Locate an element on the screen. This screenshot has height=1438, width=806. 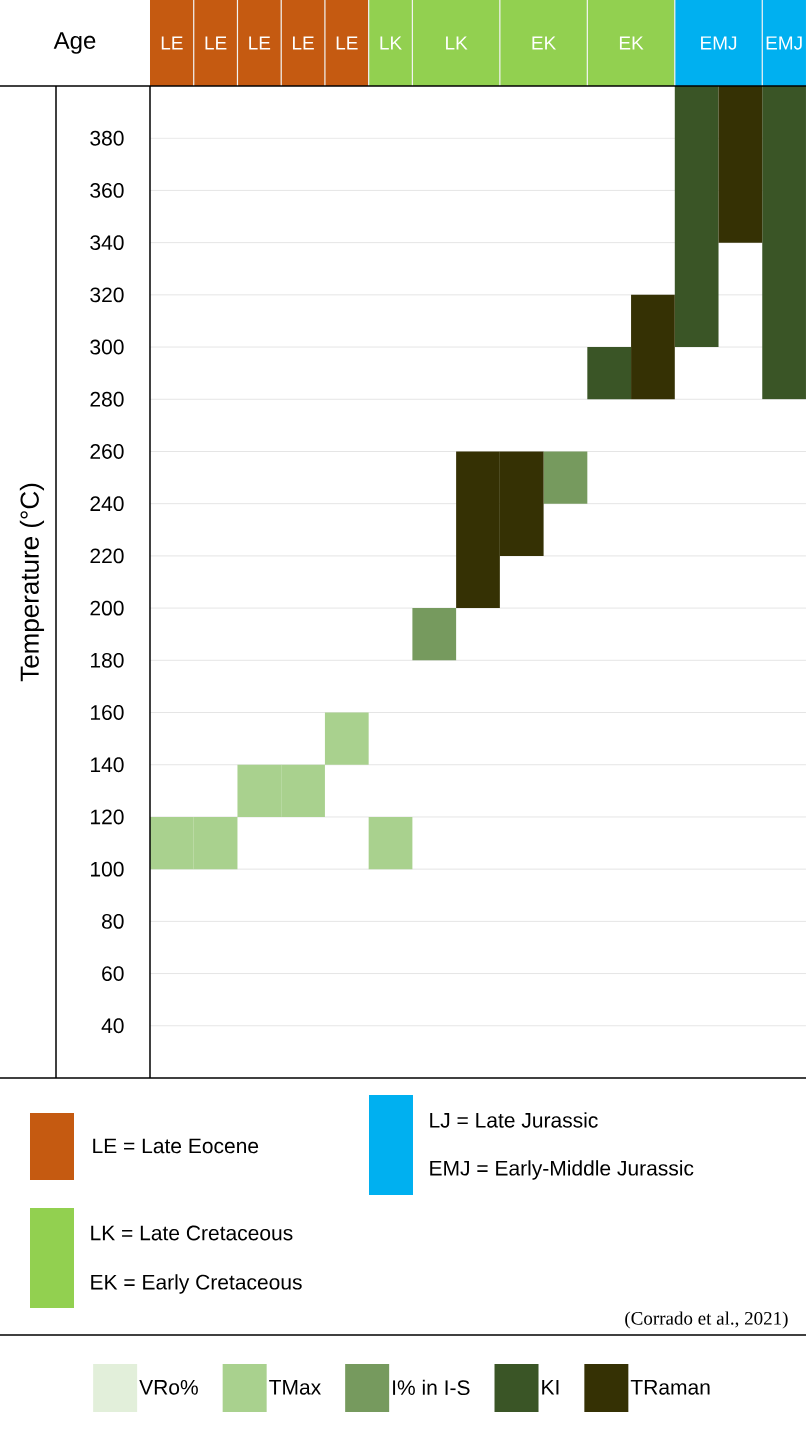
legend-label: TMax is located at coordinates (295, 1387).